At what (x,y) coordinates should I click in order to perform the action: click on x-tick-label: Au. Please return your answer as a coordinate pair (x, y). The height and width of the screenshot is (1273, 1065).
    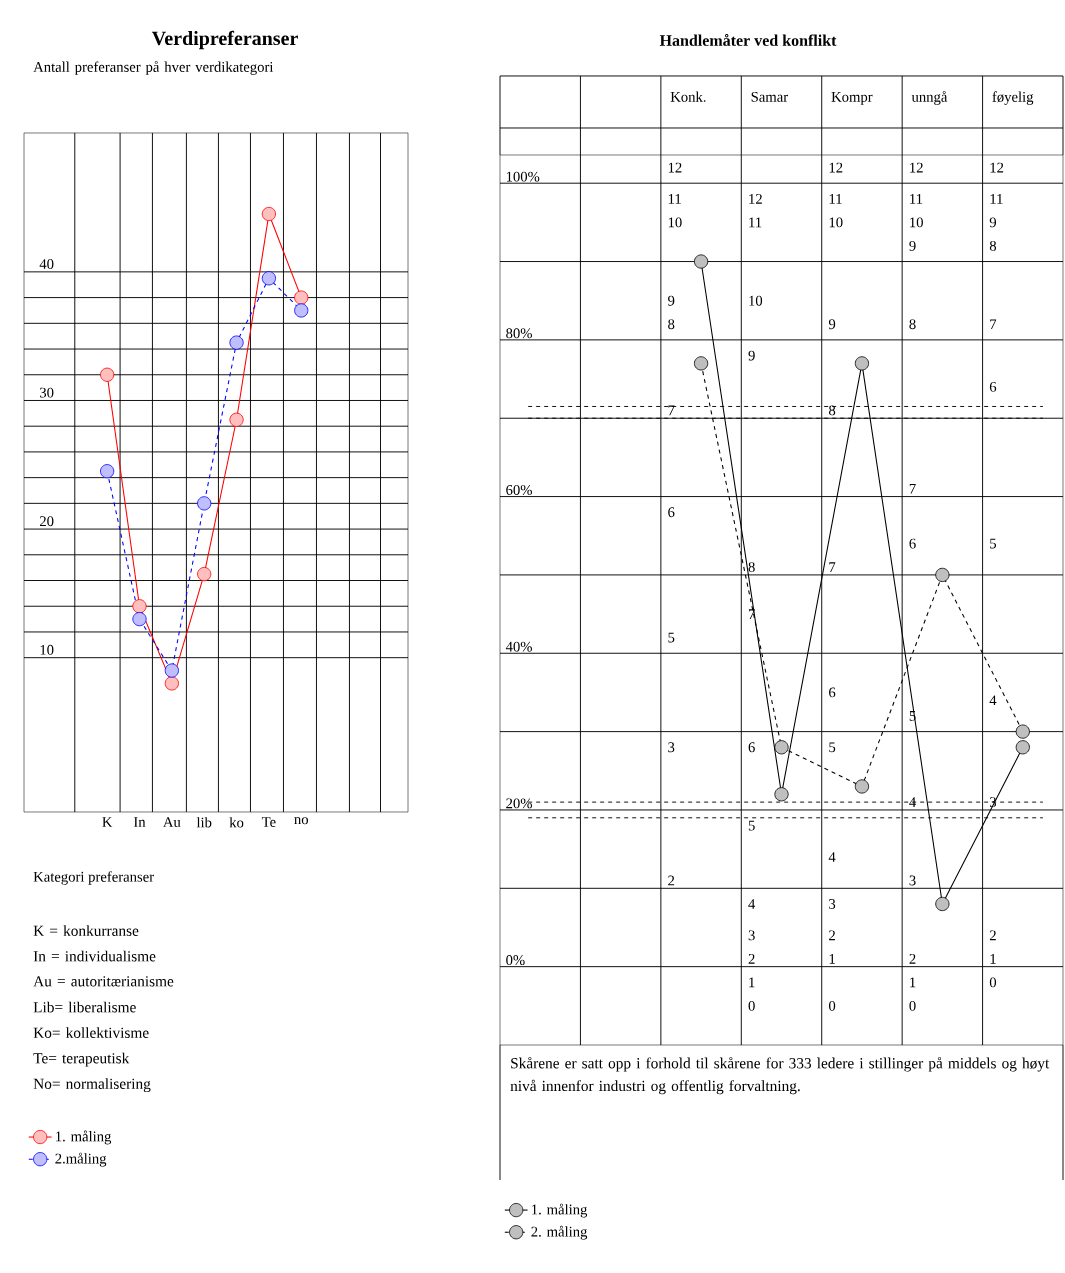
    Looking at the image, I should click on (172, 822).